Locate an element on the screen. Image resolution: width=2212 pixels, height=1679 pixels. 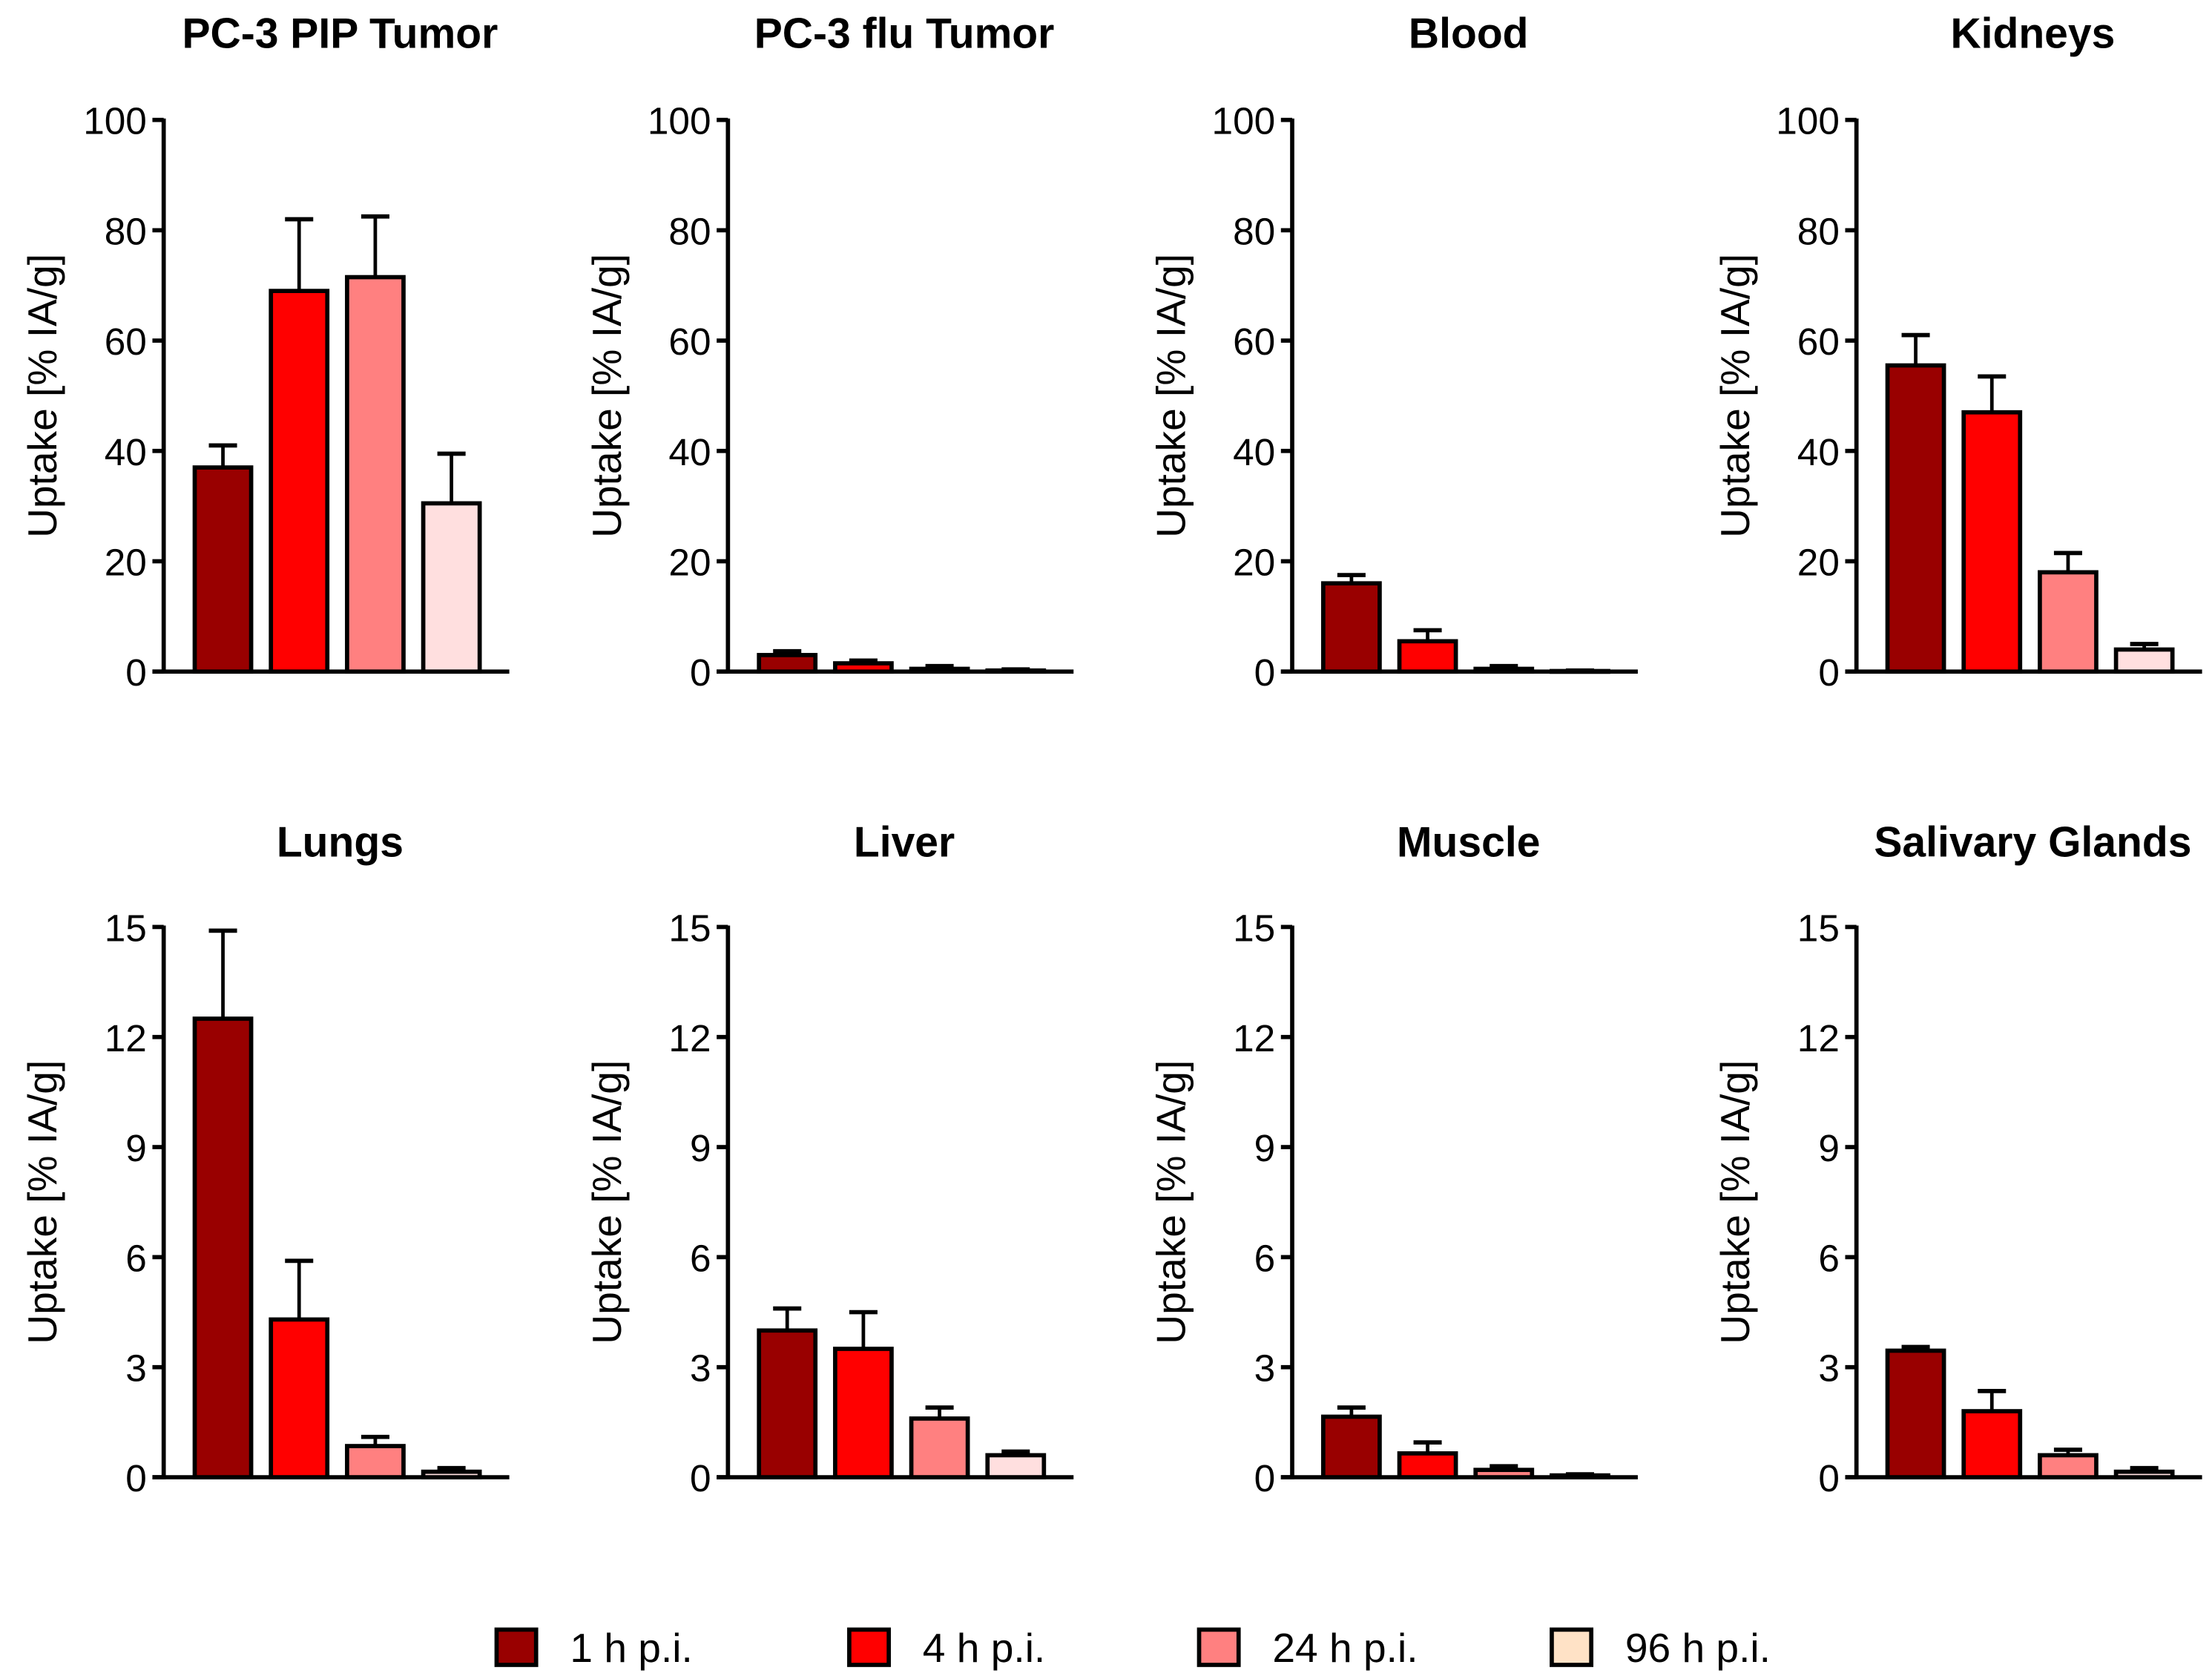
legend-item: 1 h p.i. is located at coordinates (594, 1648).